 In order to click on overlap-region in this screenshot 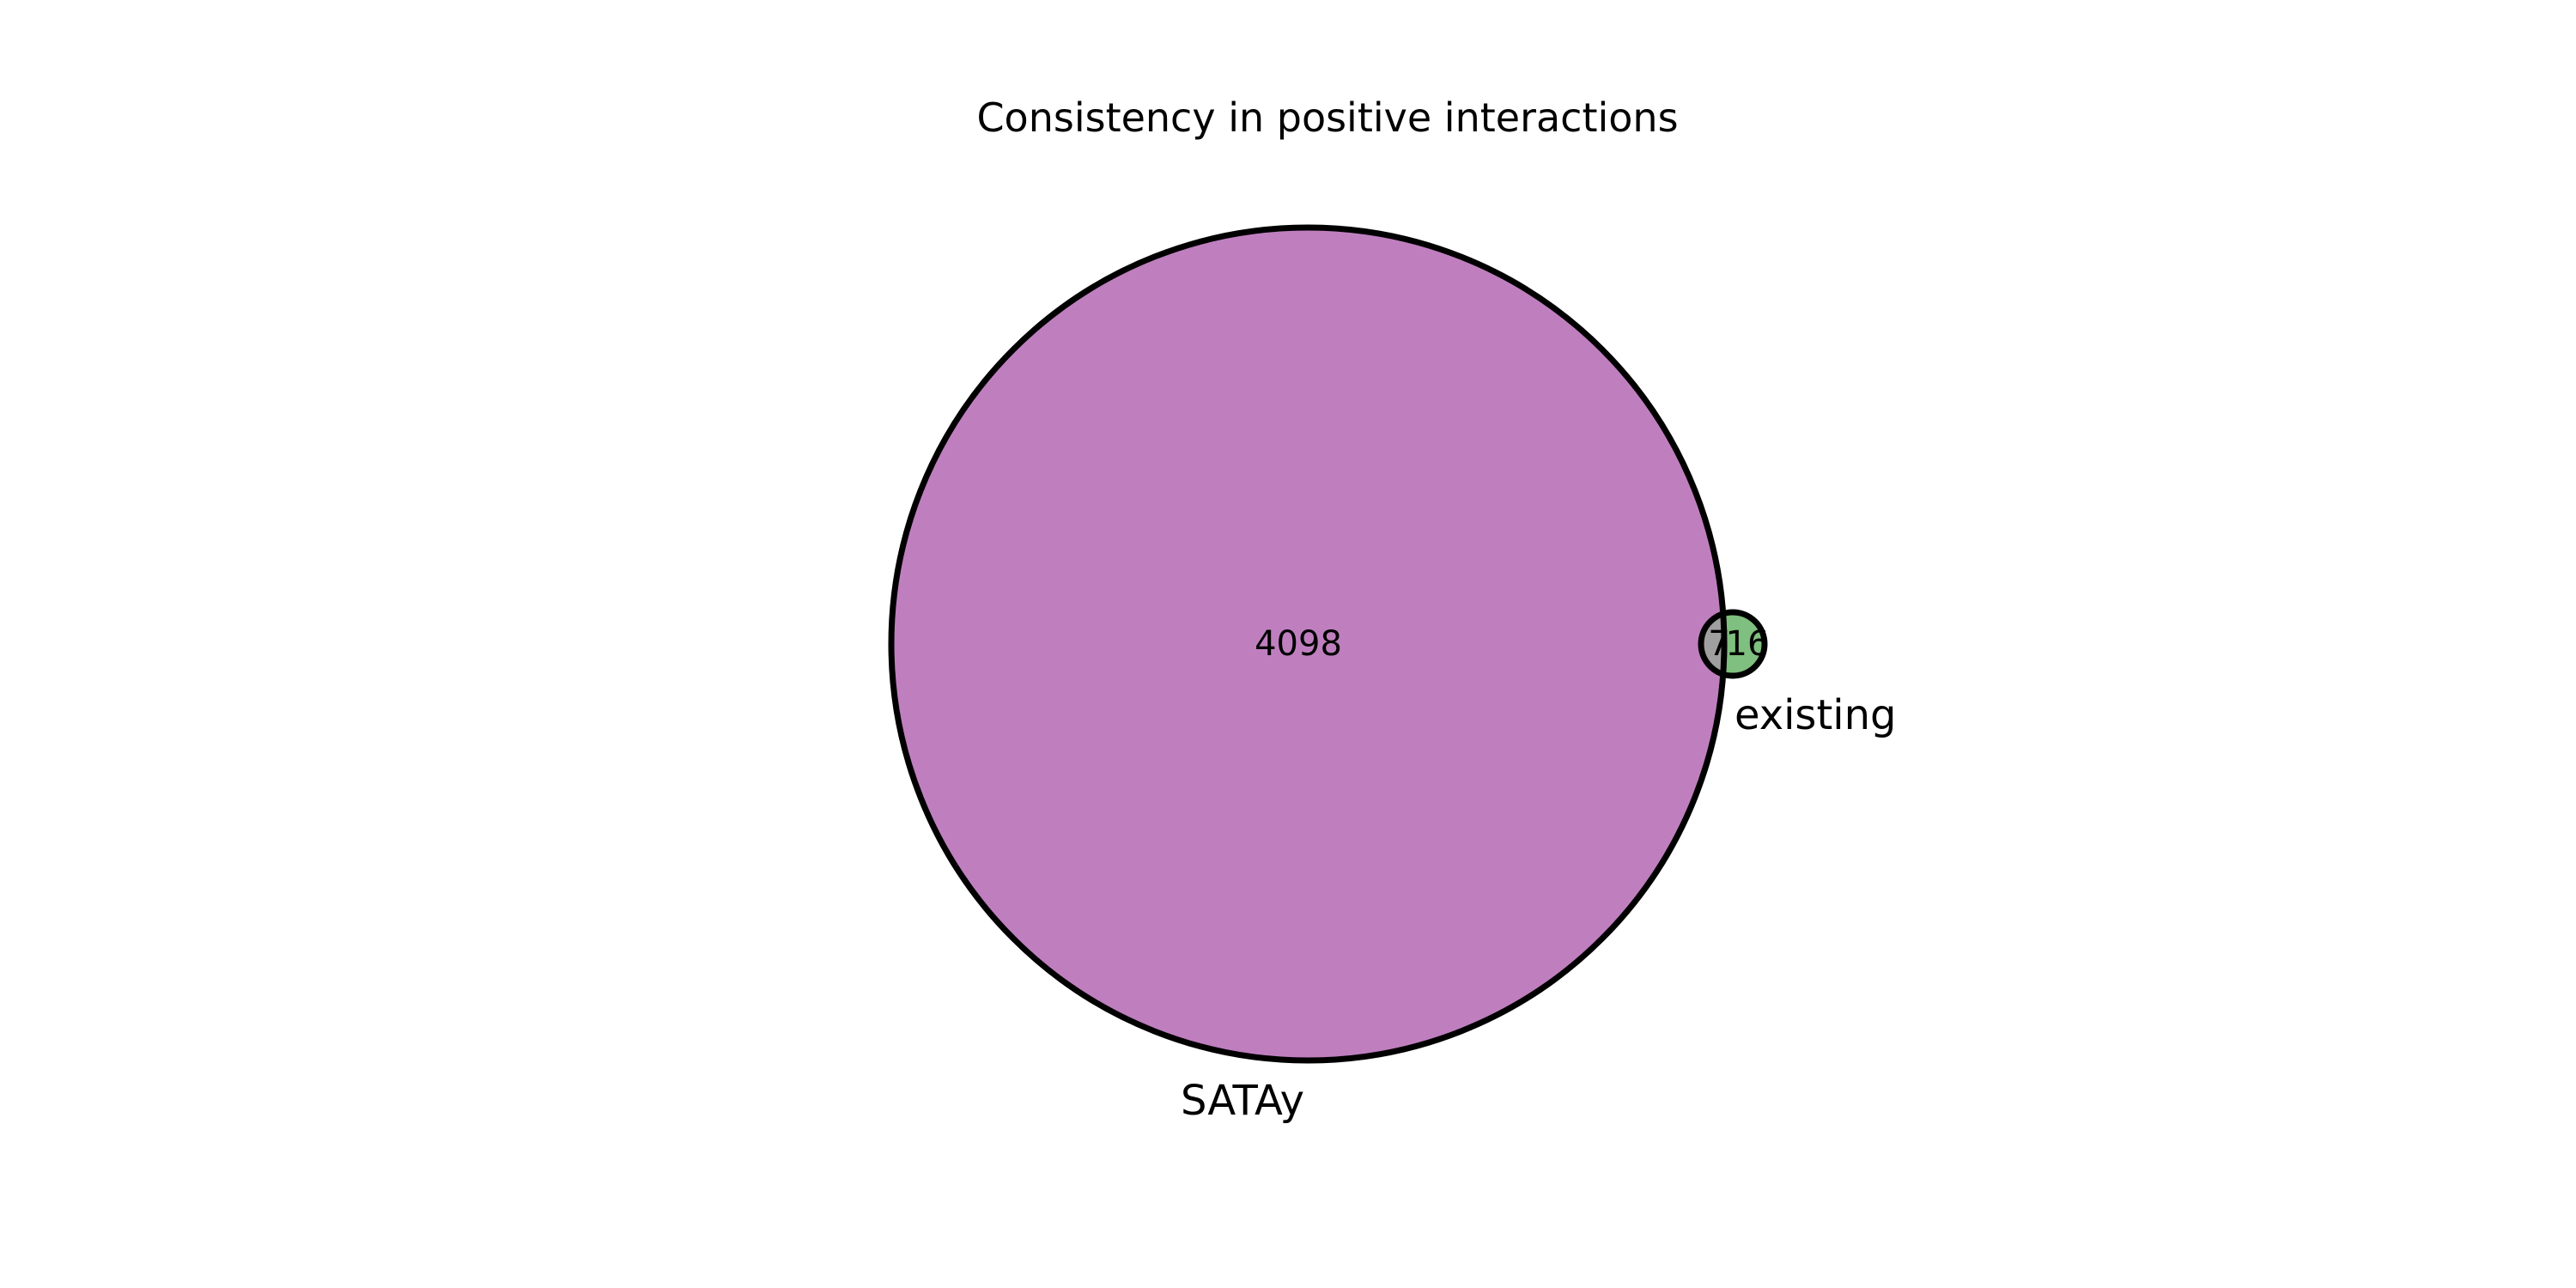, I will do `click(1712, 644)`.